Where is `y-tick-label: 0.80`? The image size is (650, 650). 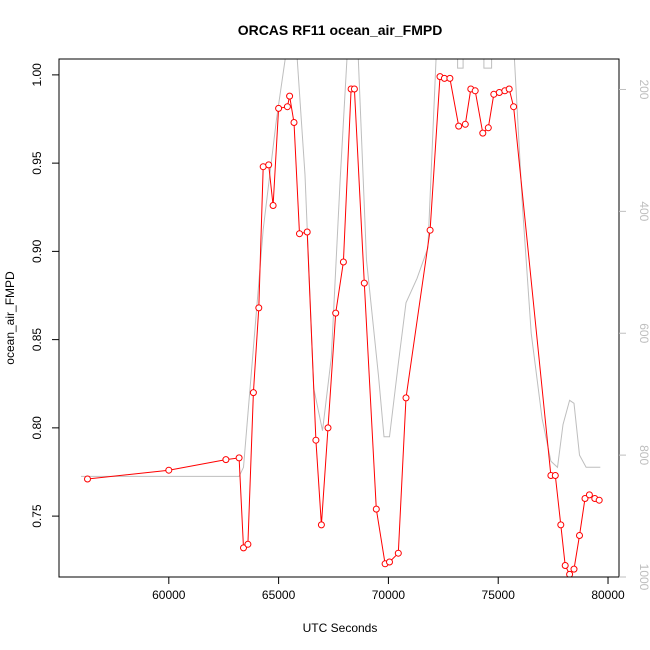
y-tick-label: 0.80 is located at coordinates (37, 428).